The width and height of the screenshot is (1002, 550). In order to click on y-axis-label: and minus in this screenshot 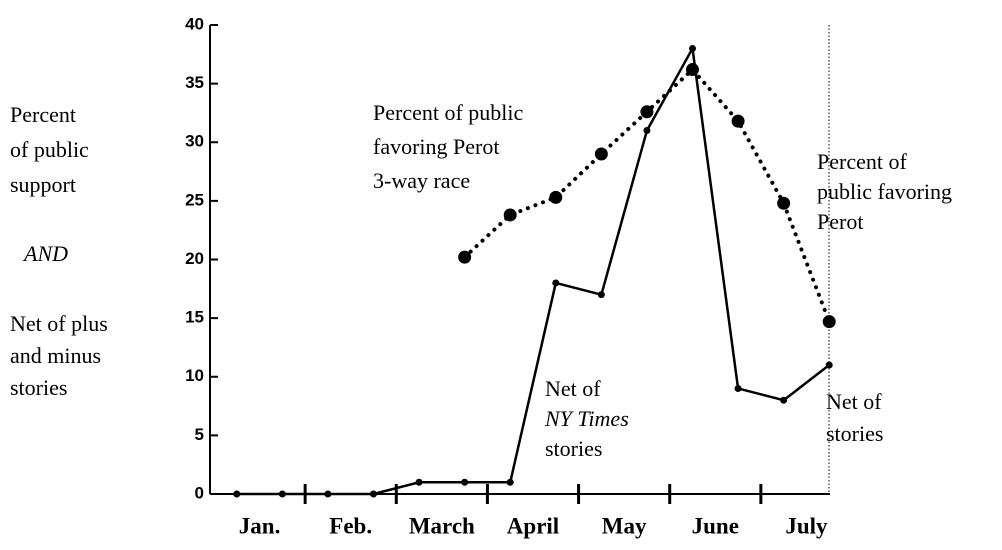, I will do `click(55, 355)`.